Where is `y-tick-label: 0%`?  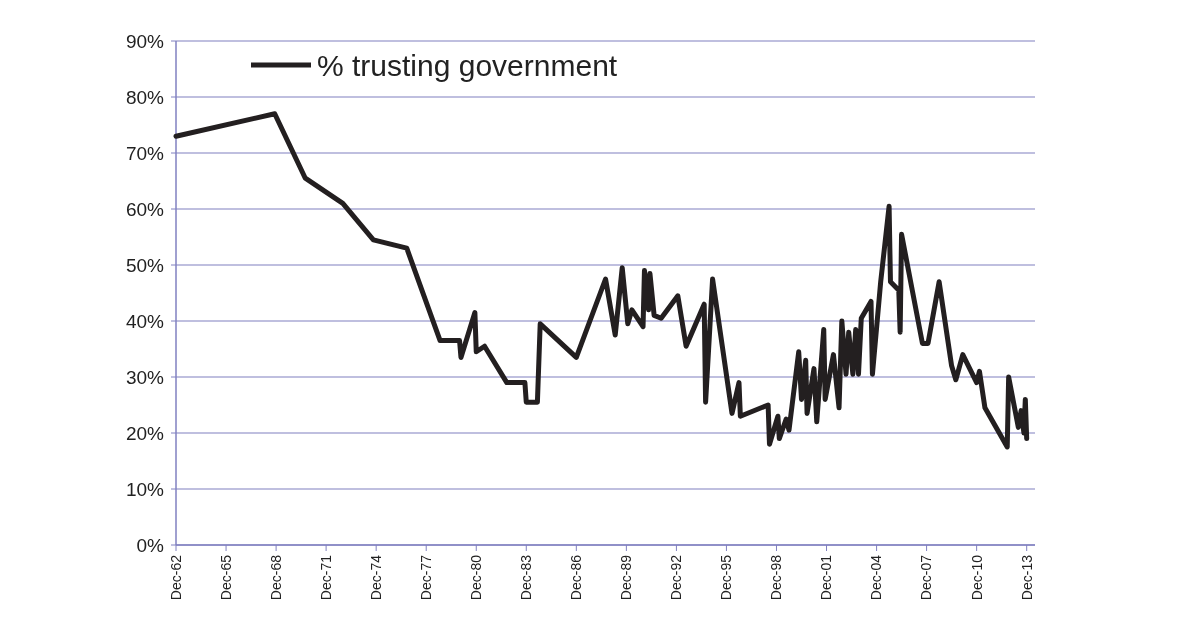 y-tick-label: 0% is located at coordinates (150, 545).